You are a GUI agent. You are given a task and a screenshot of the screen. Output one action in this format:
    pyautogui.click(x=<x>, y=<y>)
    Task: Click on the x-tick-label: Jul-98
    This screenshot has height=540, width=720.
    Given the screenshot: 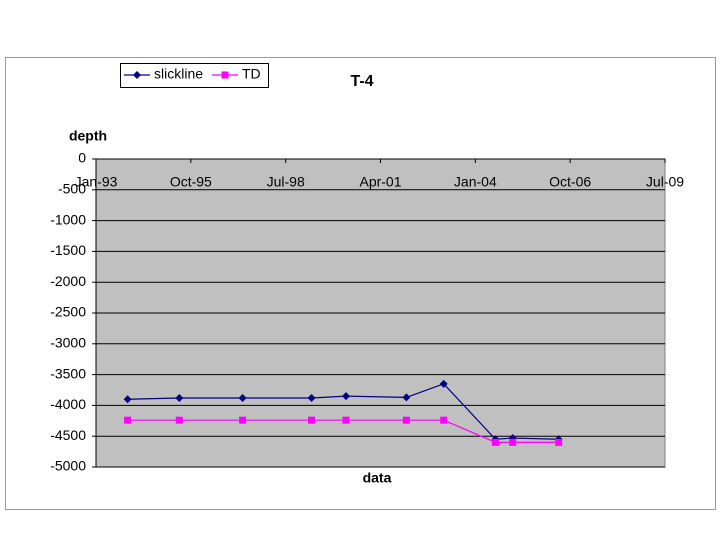 What is the action you would take?
    pyautogui.click(x=286, y=182)
    